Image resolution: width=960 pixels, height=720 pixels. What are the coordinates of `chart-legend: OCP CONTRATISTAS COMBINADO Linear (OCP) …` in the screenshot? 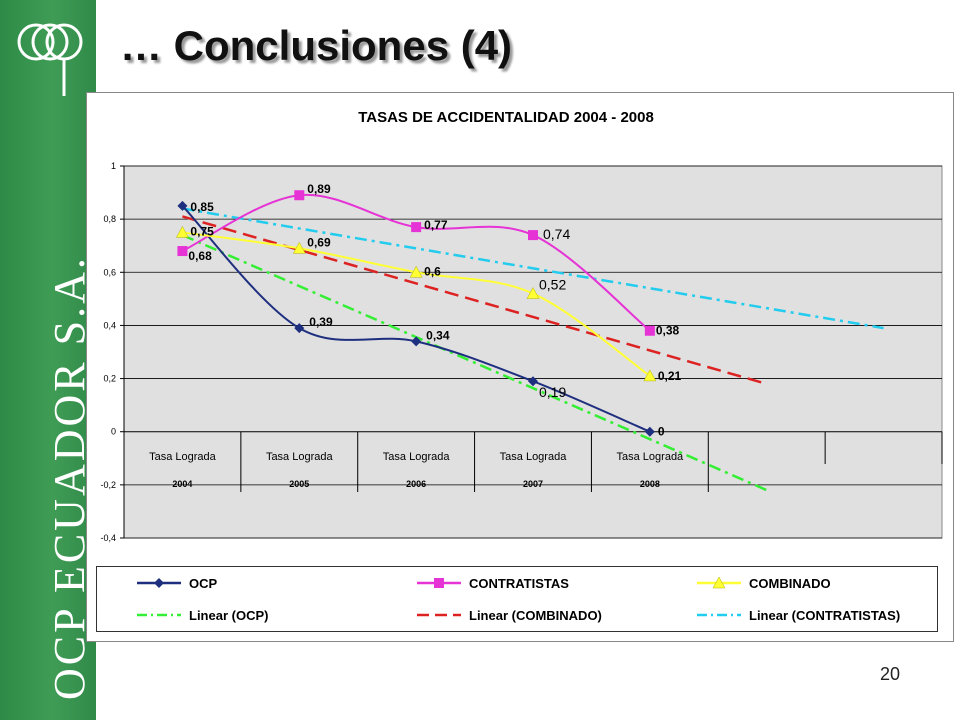 It's located at (517, 599).